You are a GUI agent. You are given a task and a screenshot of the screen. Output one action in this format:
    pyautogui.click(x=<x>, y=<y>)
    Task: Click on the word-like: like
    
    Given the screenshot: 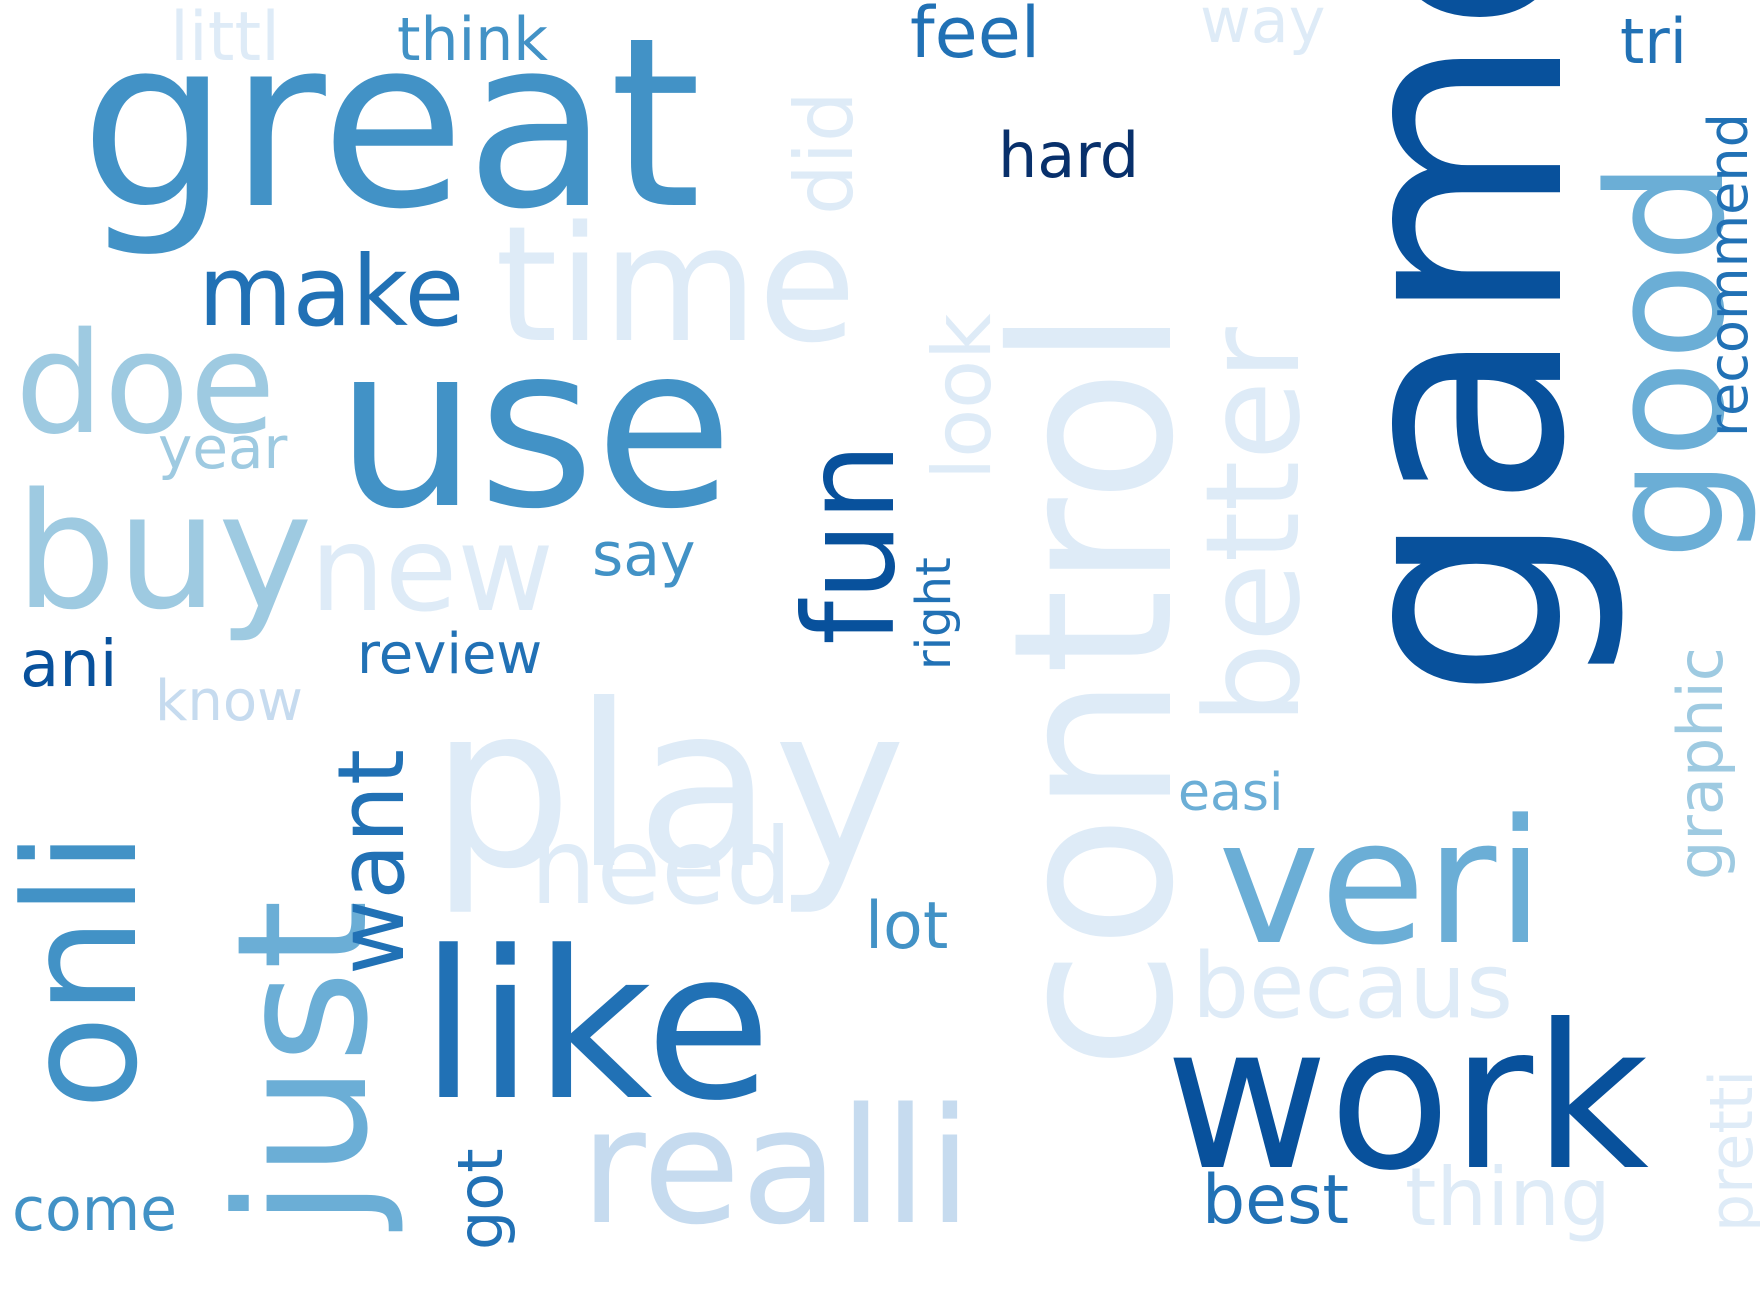 What is the action you would take?
    pyautogui.click(x=595, y=1027)
    